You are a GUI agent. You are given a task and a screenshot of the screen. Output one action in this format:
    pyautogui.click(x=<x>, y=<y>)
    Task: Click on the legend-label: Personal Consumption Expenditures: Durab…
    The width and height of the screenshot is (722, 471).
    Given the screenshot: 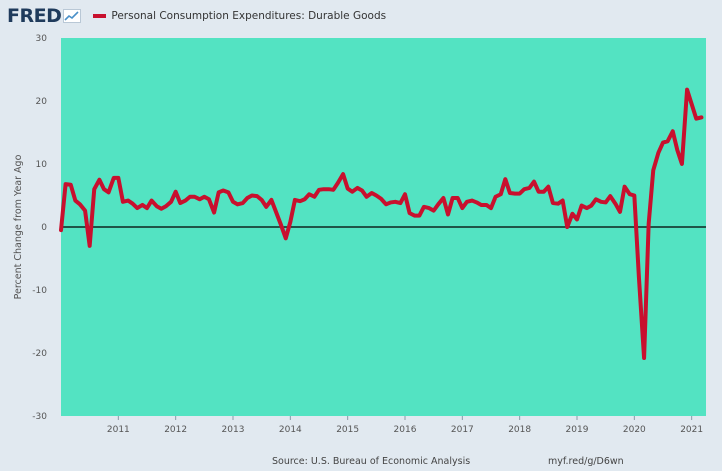 What is the action you would take?
    pyautogui.click(x=249, y=16)
    